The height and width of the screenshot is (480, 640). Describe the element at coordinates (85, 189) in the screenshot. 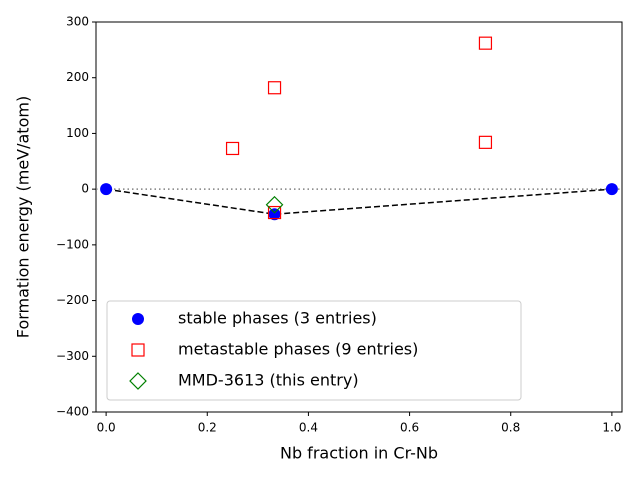

I see `y-tick-label: 0` at that location.